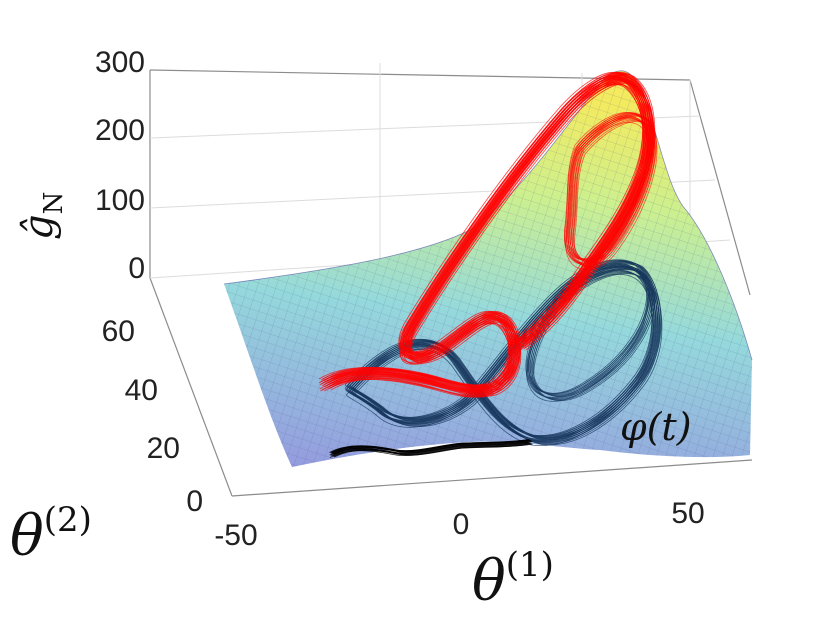  I want to click on trajectory-base, so click(431, 448).